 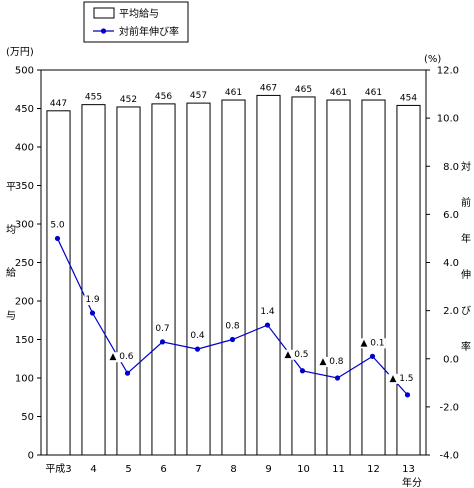 What do you see at coordinates (93, 469) in the screenshot?
I see `x-axis-tick-label: 4` at bounding box center [93, 469].